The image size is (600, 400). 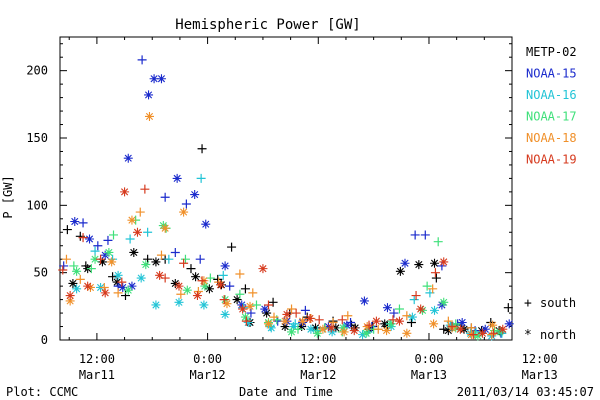 I want to click on legend-entry: NOAA-18, so click(x=551, y=138).